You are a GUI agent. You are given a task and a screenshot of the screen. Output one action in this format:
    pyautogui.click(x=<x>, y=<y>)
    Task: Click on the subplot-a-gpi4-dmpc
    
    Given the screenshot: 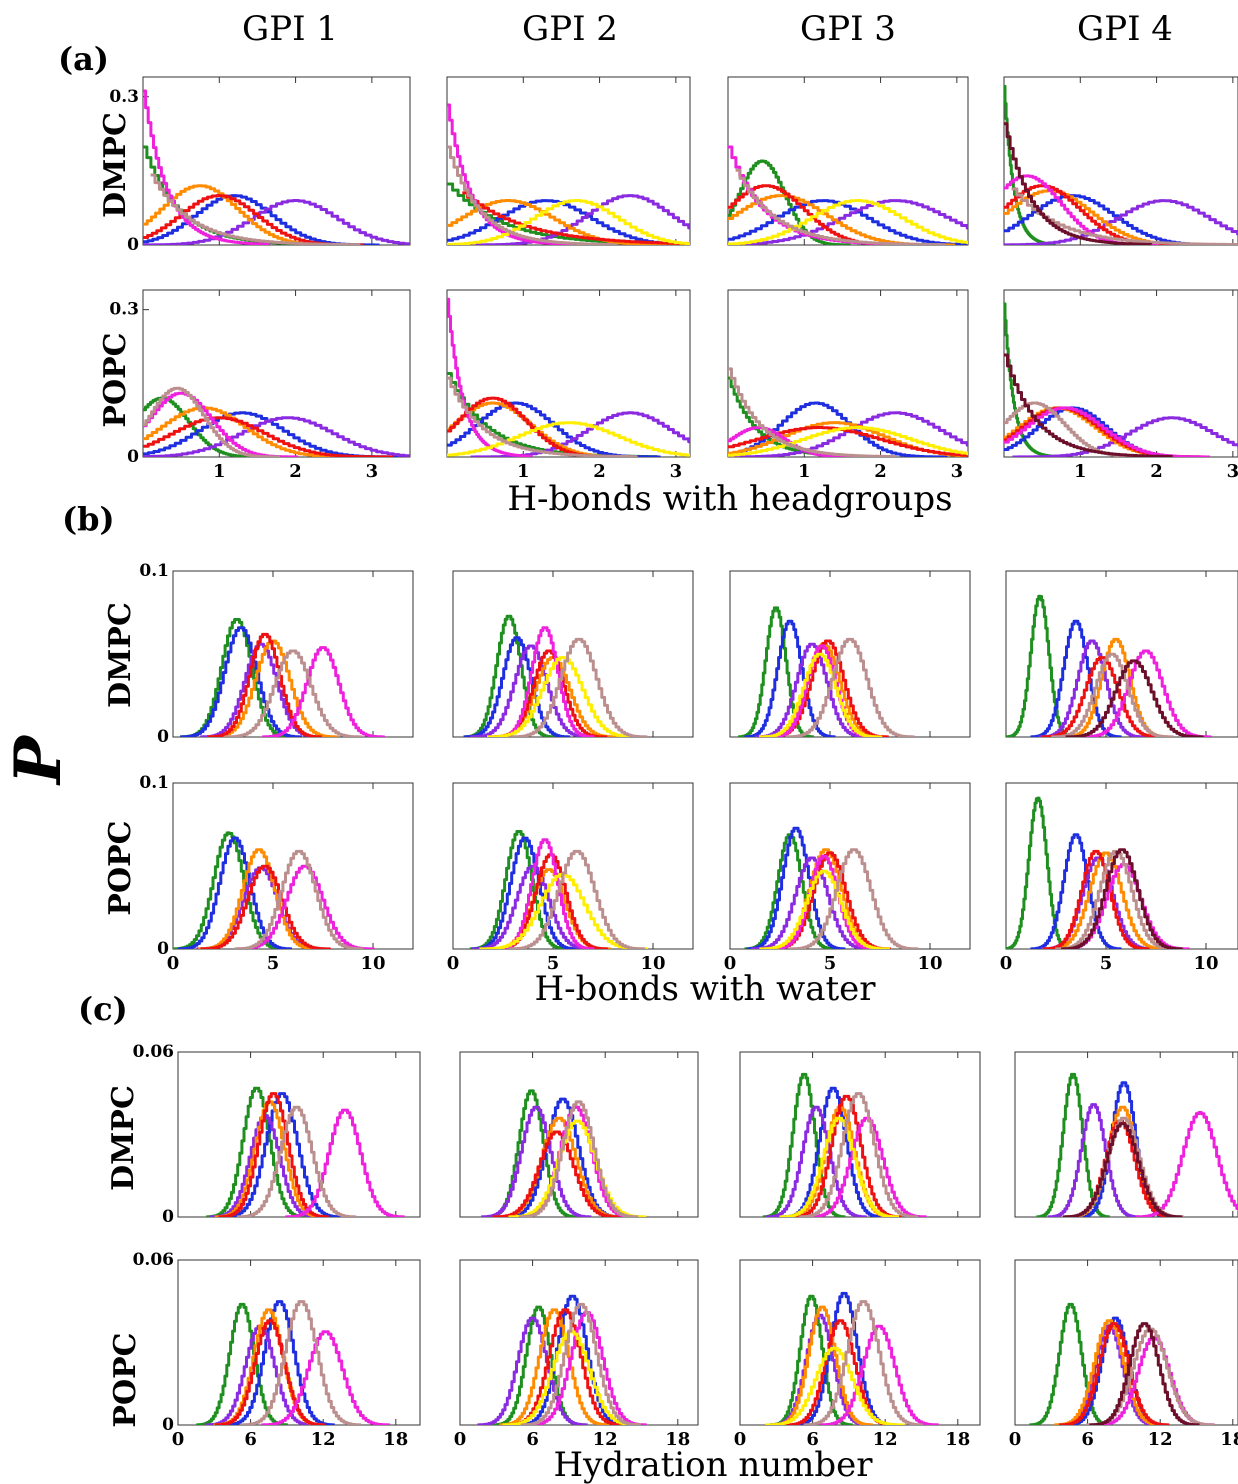 What is the action you would take?
    pyautogui.click(x=1120, y=161)
    